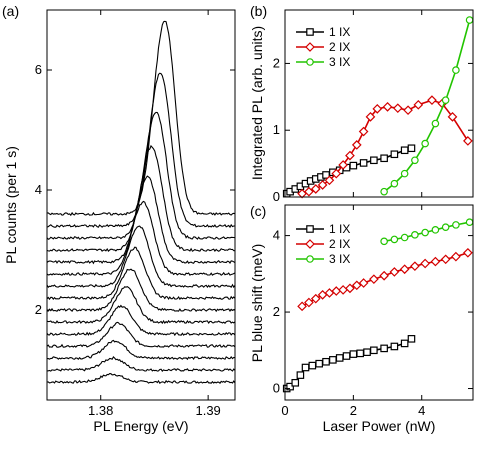  What do you see at coordinates (339, 259) in the screenshot?
I see `panel-c-legend-label-3-ix: 3 IX` at bounding box center [339, 259].